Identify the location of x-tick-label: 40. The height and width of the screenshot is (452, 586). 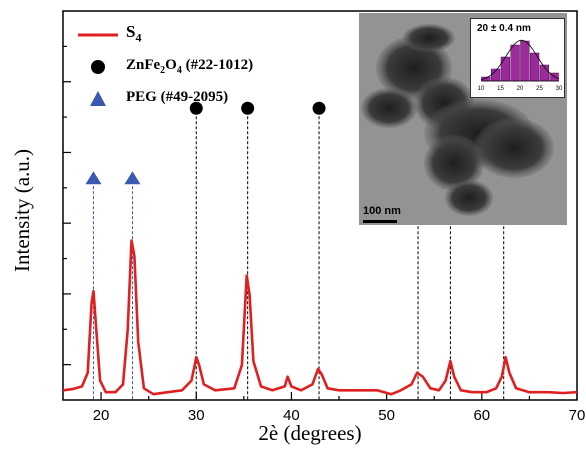
(291, 415).